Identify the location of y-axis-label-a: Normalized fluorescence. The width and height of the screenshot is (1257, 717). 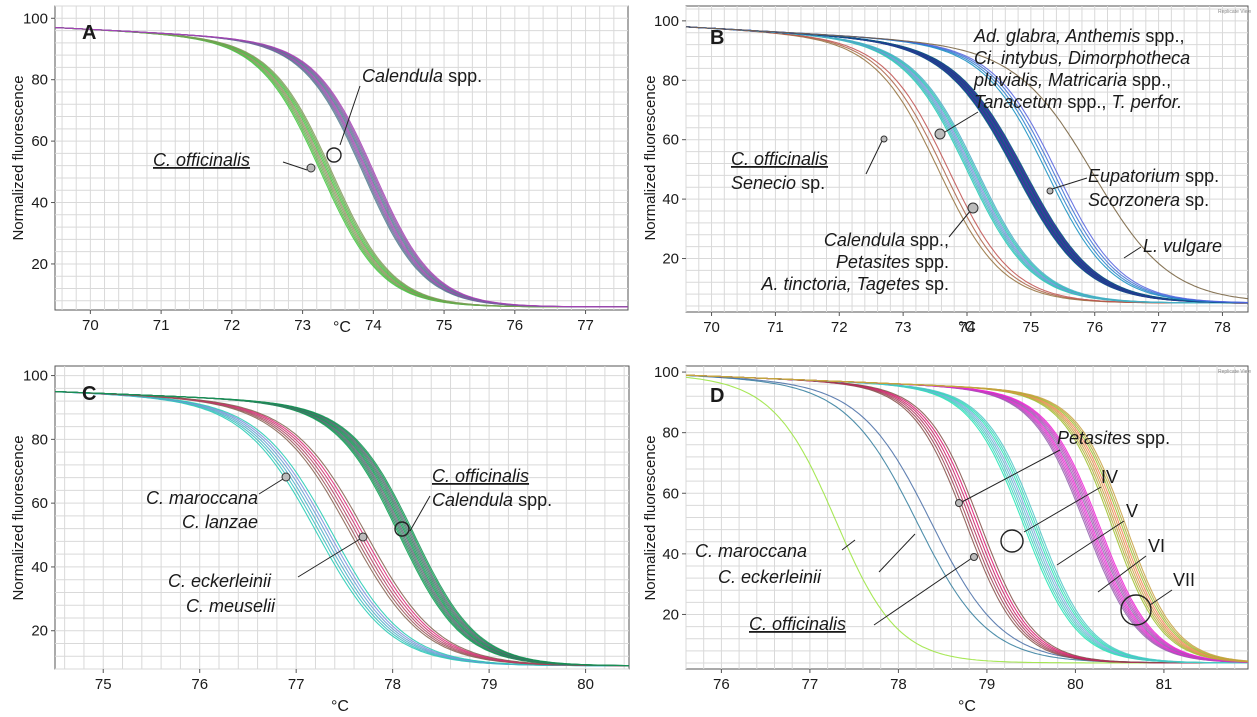
(18, 157).